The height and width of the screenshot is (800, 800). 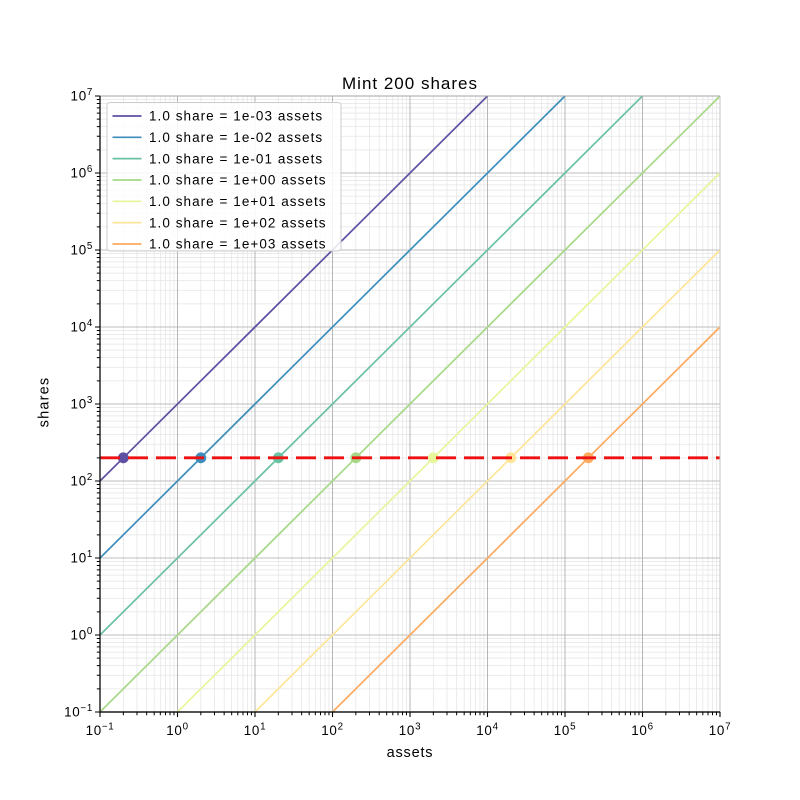 What do you see at coordinates (238, 180) in the screenshot?
I see `svg-text: 1.0 share = 1e+00 assets` at bounding box center [238, 180].